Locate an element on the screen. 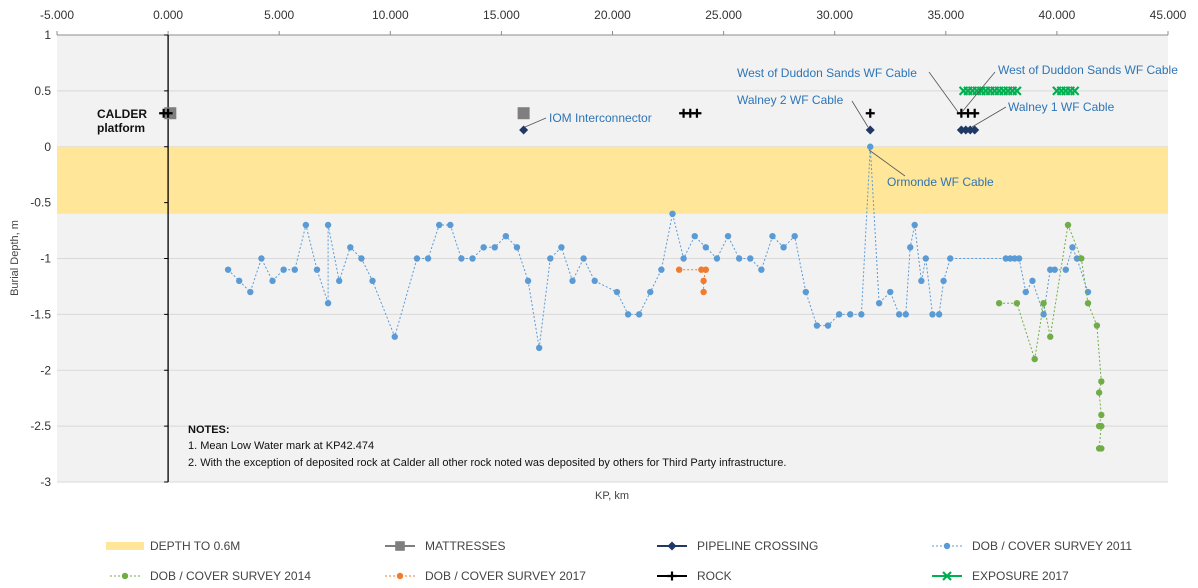 This screenshot has width=1198, height=588. y-tick-label: -2.5 is located at coordinates (40, 426).